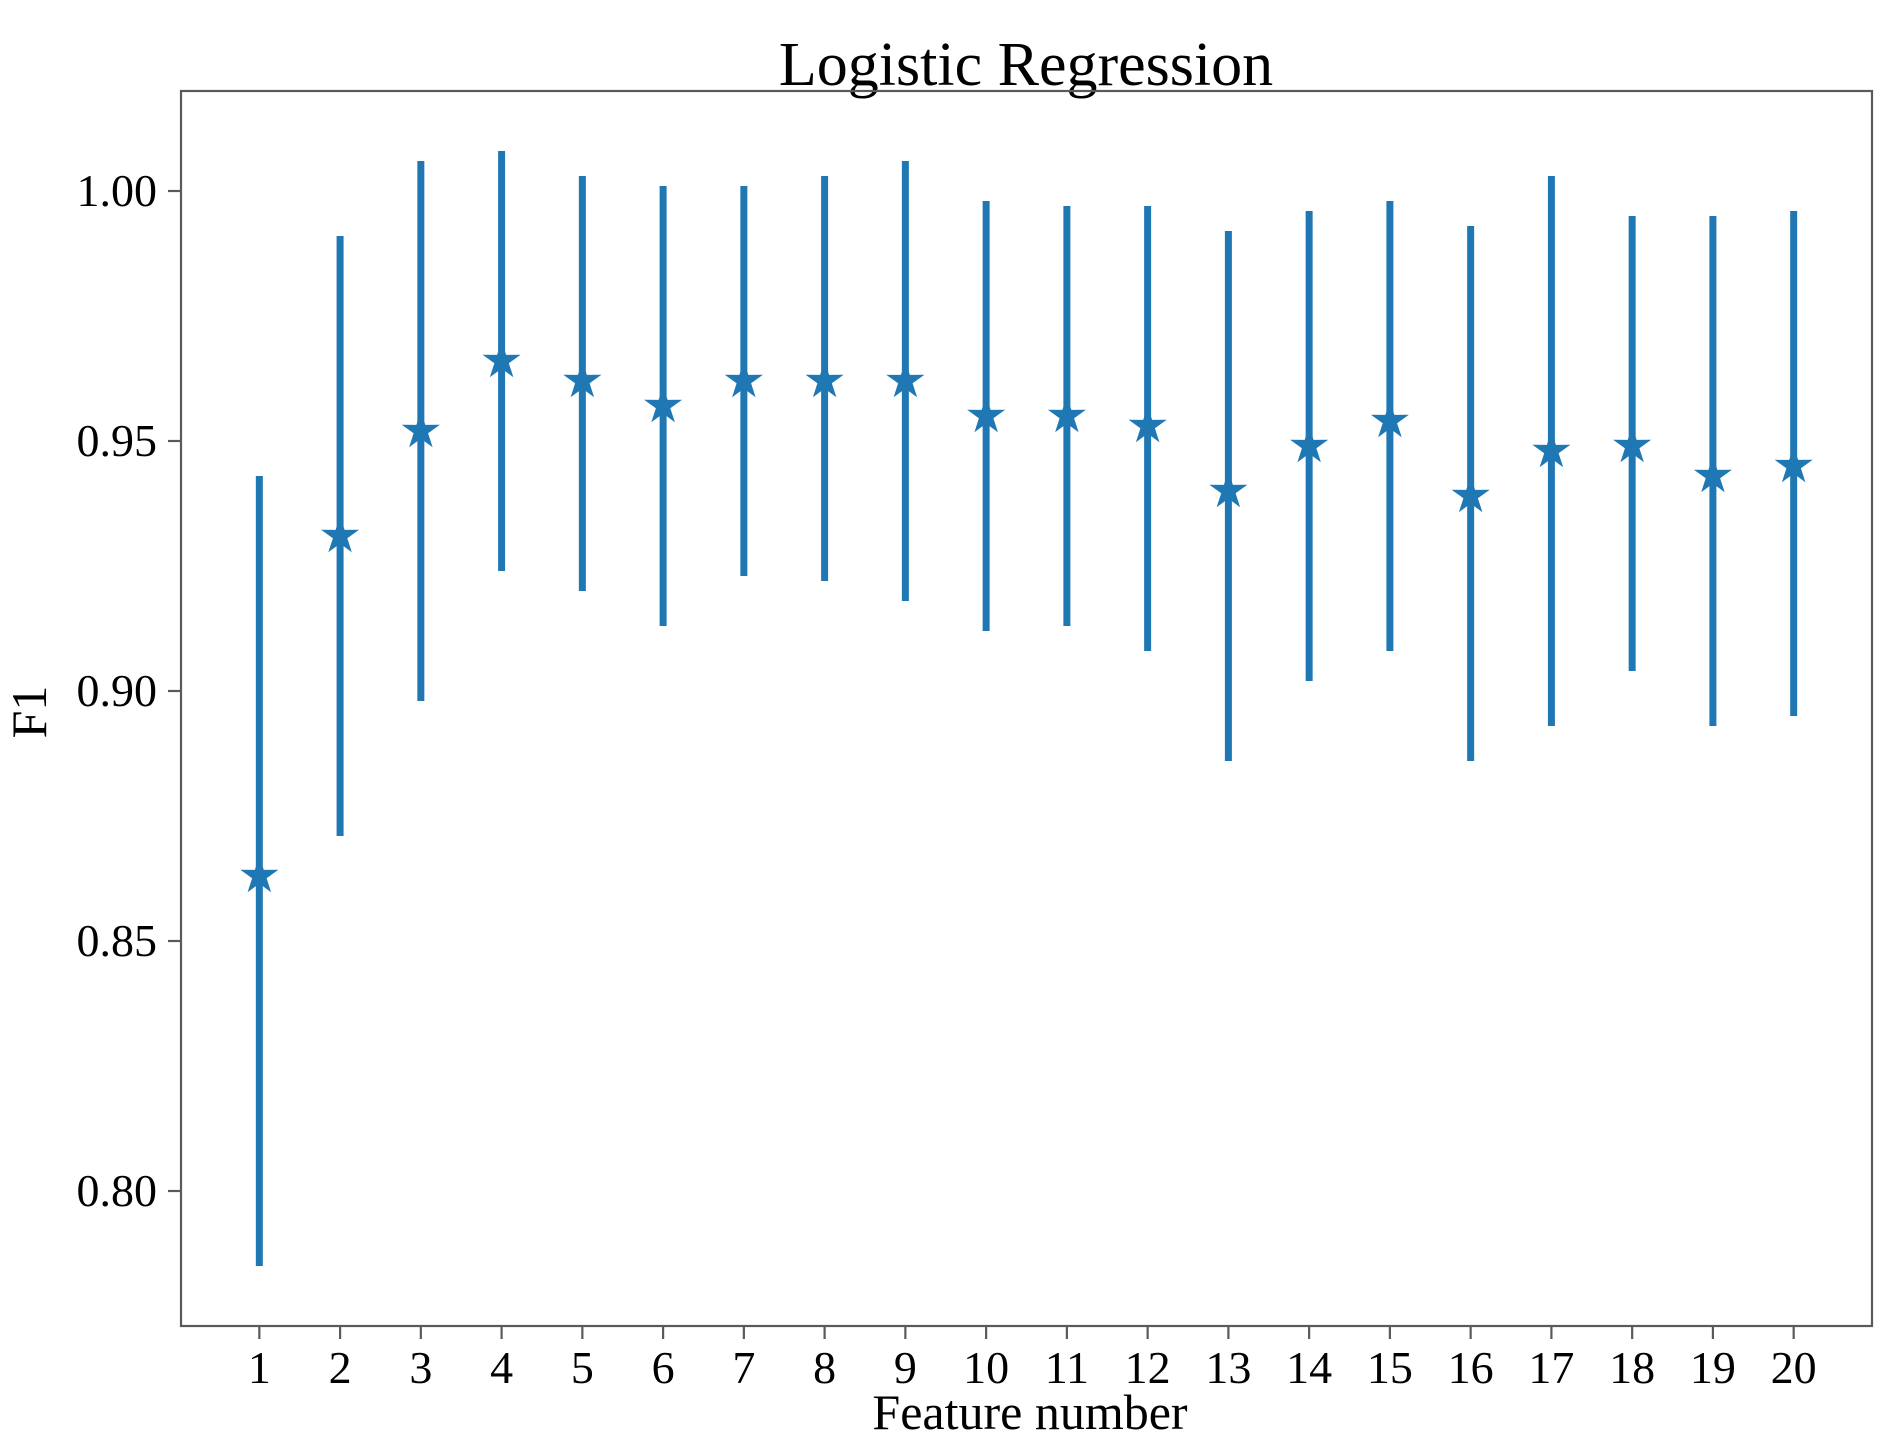  Describe the element at coordinates (986, 1367) in the screenshot. I see `x-tick-label-10: 10` at that location.